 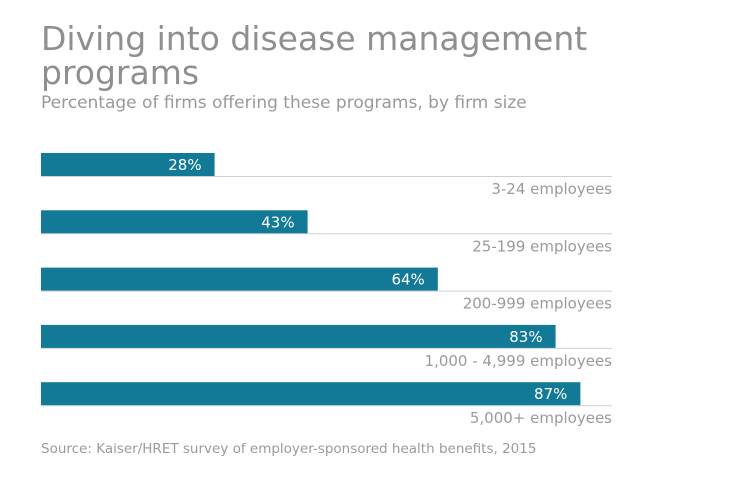 What do you see at coordinates (551, 189) in the screenshot?
I see `category-label: 3-24 employees` at bounding box center [551, 189].